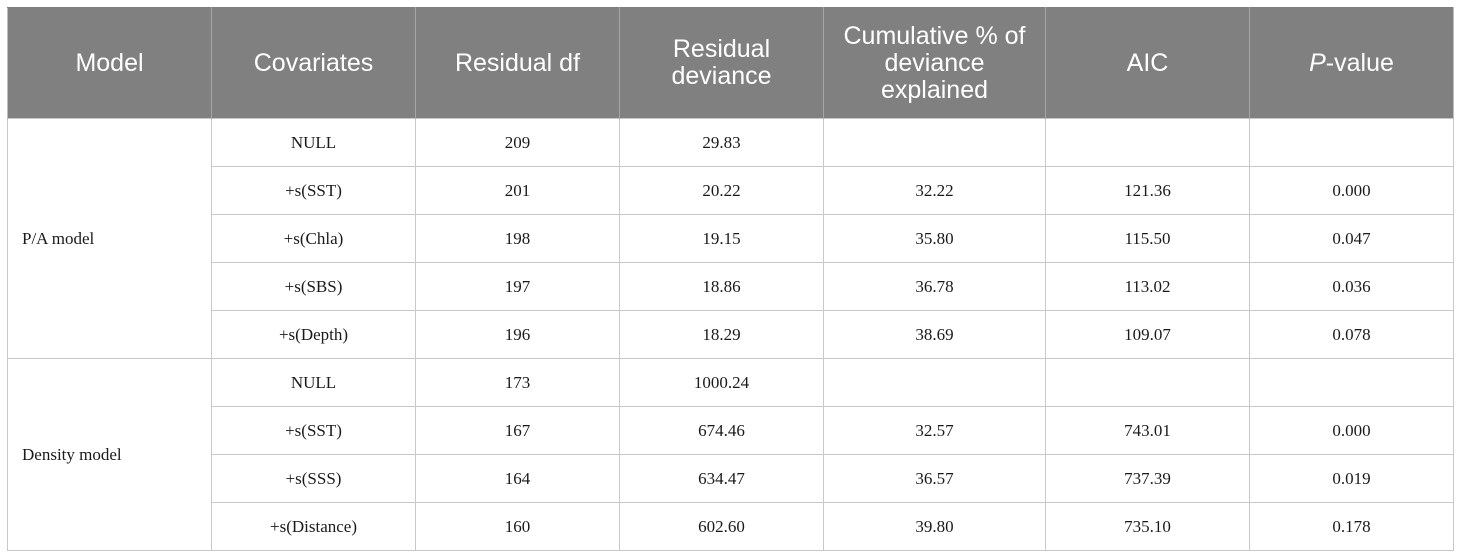 This screenshot has height=560, width=1460. Describe the element at coordinates (934, 478) in the screenshot. I see `cumulative-deviance-cell: 36.57` at that location.